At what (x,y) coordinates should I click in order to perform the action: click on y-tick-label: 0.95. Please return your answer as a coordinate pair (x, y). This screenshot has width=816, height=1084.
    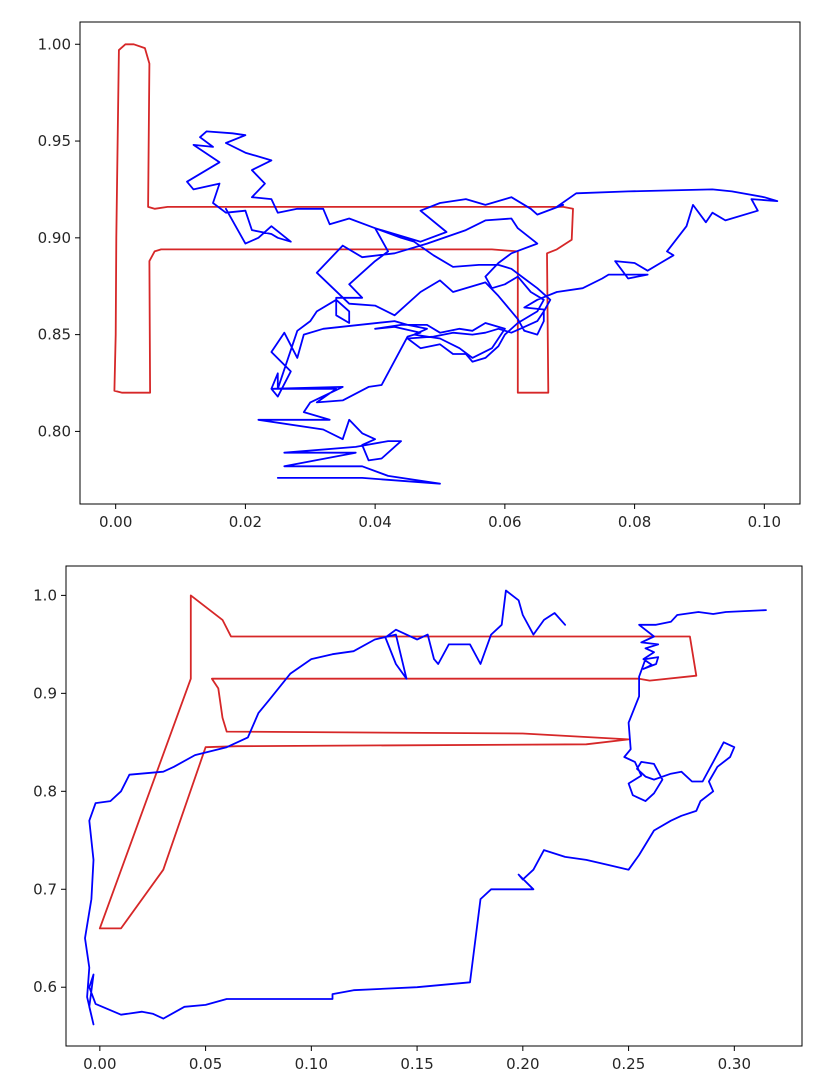
    Looking at the image, I should click on (54, 141).